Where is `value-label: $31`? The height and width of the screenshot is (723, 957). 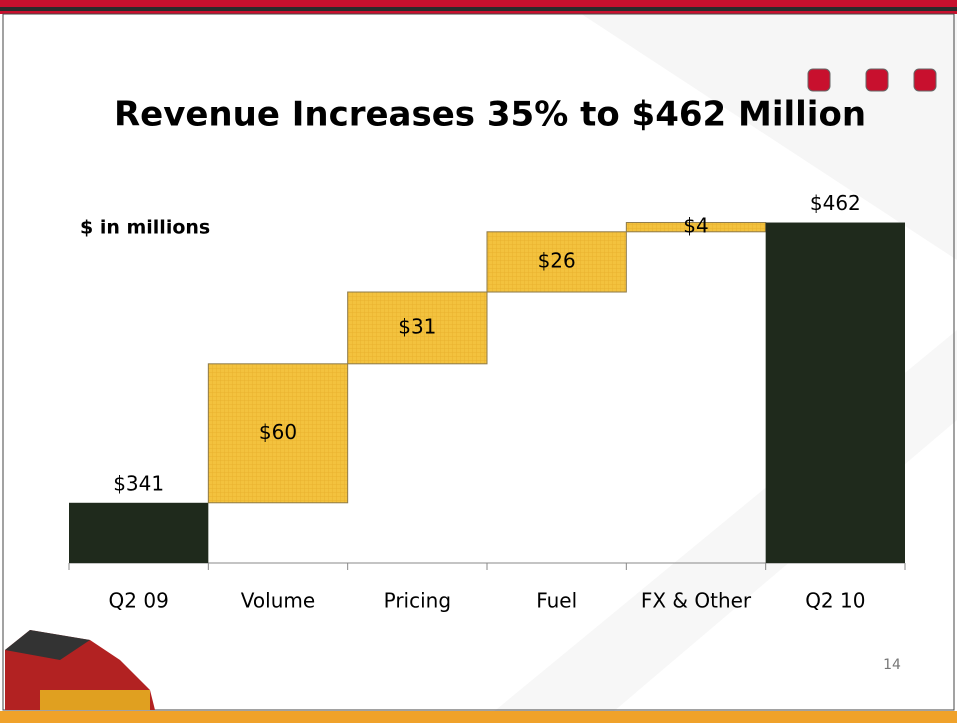 value-label: $31 is located at coordinates (417, 326).